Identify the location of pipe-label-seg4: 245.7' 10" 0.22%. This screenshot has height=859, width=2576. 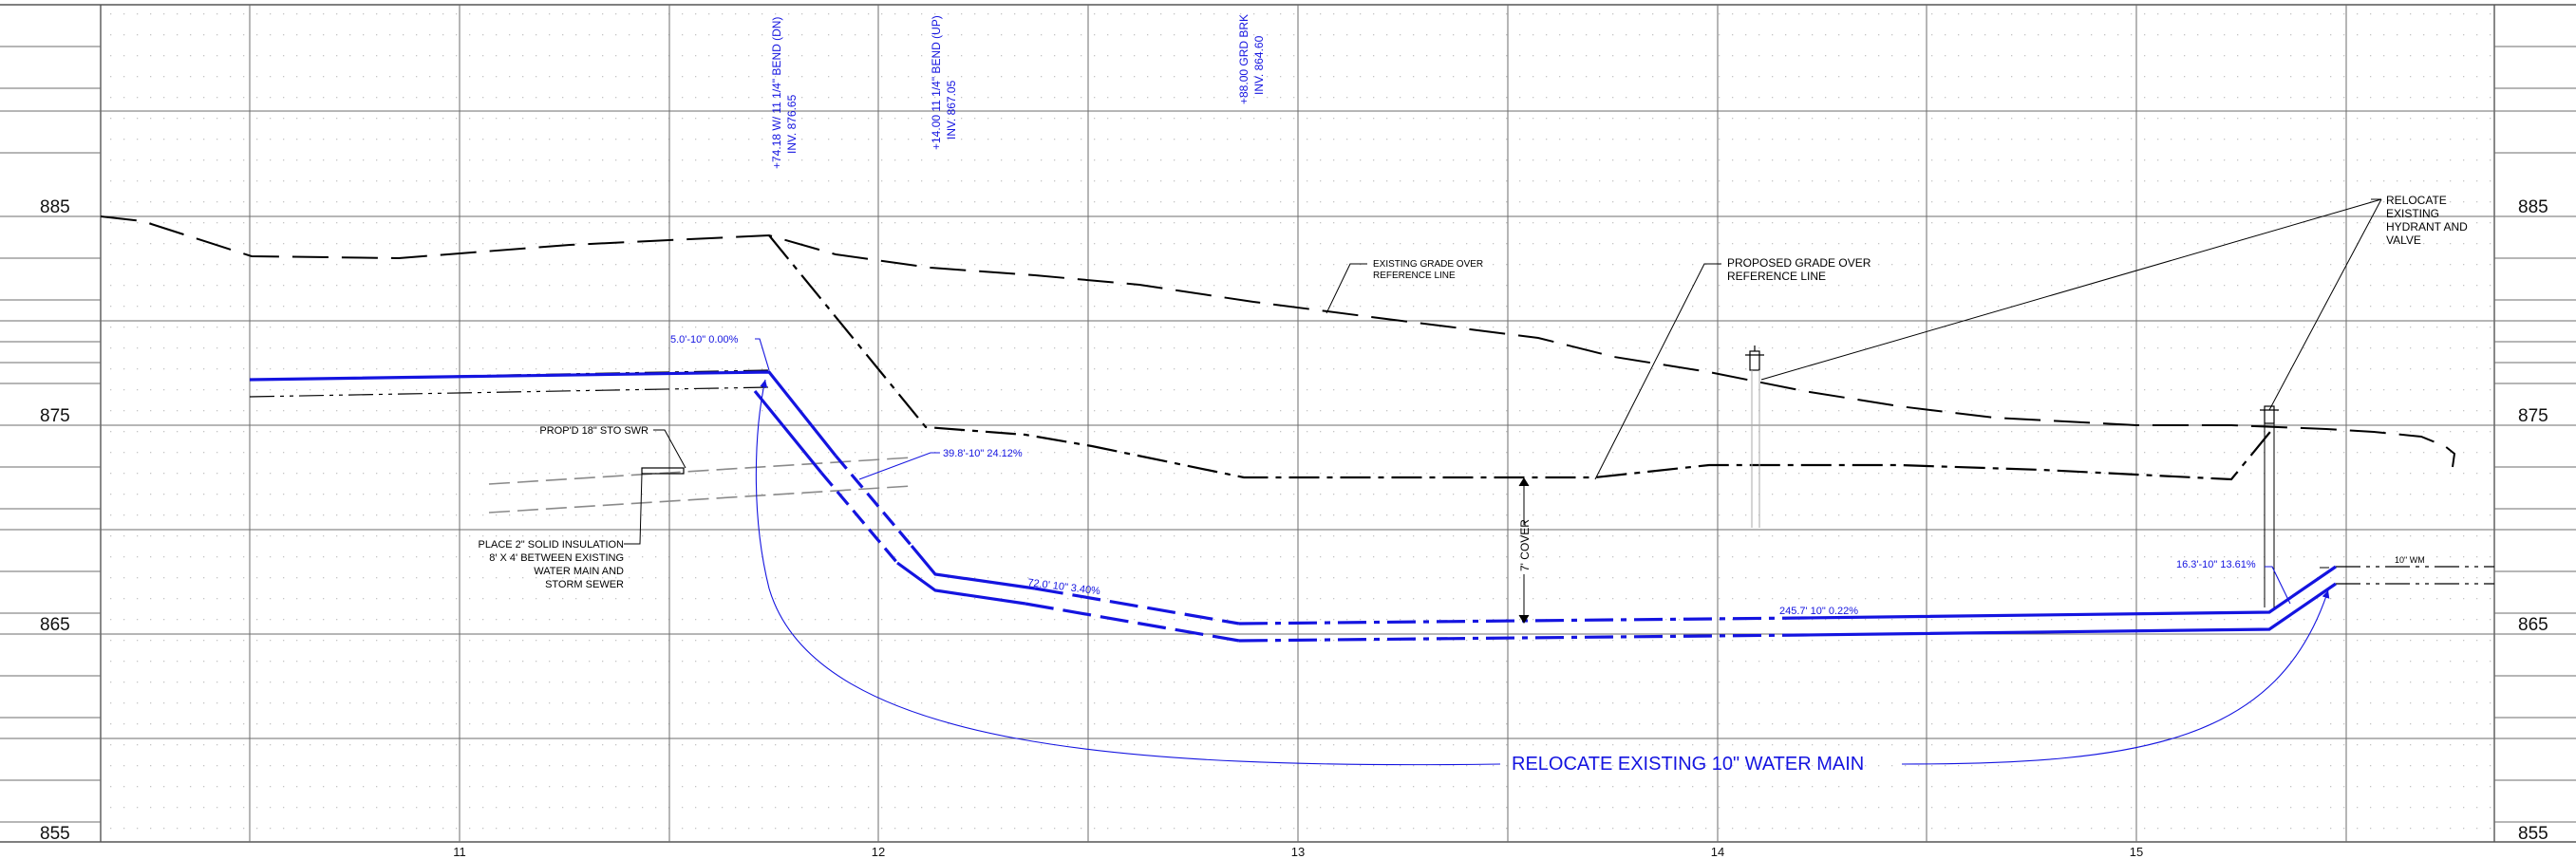
(1818, 611).